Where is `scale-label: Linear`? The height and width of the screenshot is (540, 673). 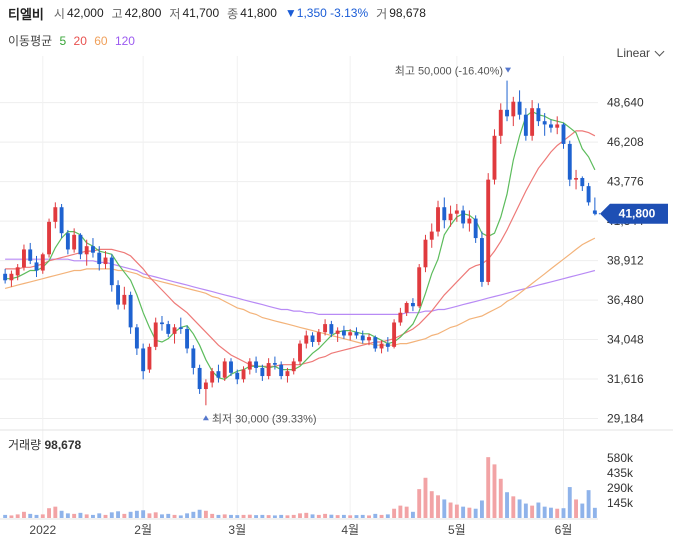
scale-label: Linear is located at coordinates (633, 53).